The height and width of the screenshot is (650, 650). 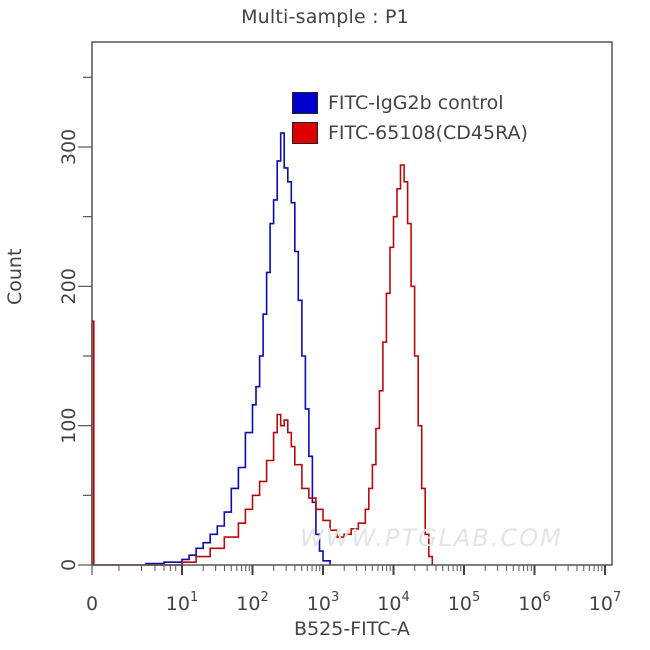 What do you see at coordinates (305, 103) in the screenshot?
I see `legend-swatch-blue` at bounding box center [305, 103].